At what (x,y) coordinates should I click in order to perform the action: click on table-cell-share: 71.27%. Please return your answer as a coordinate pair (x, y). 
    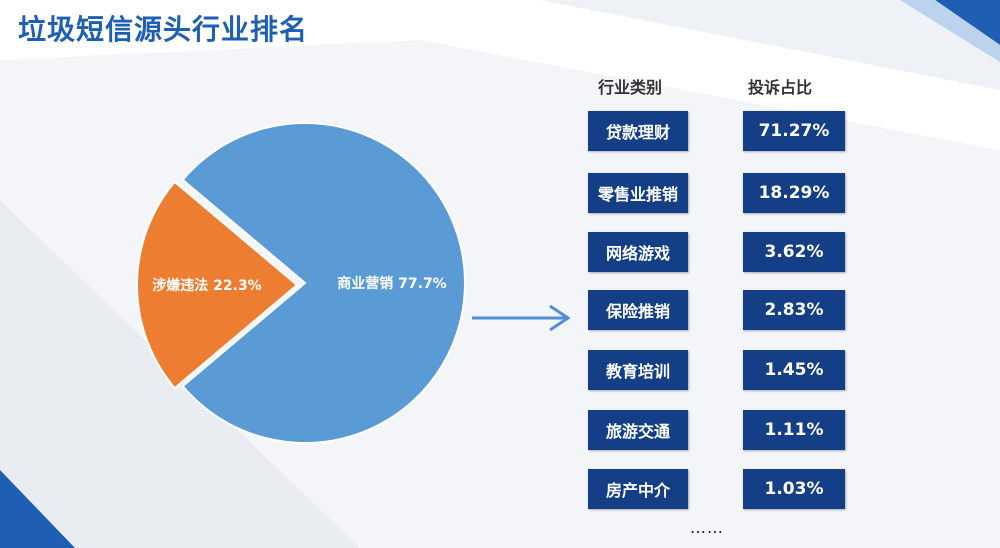
    Looking at the image, I should click on (794, 131).